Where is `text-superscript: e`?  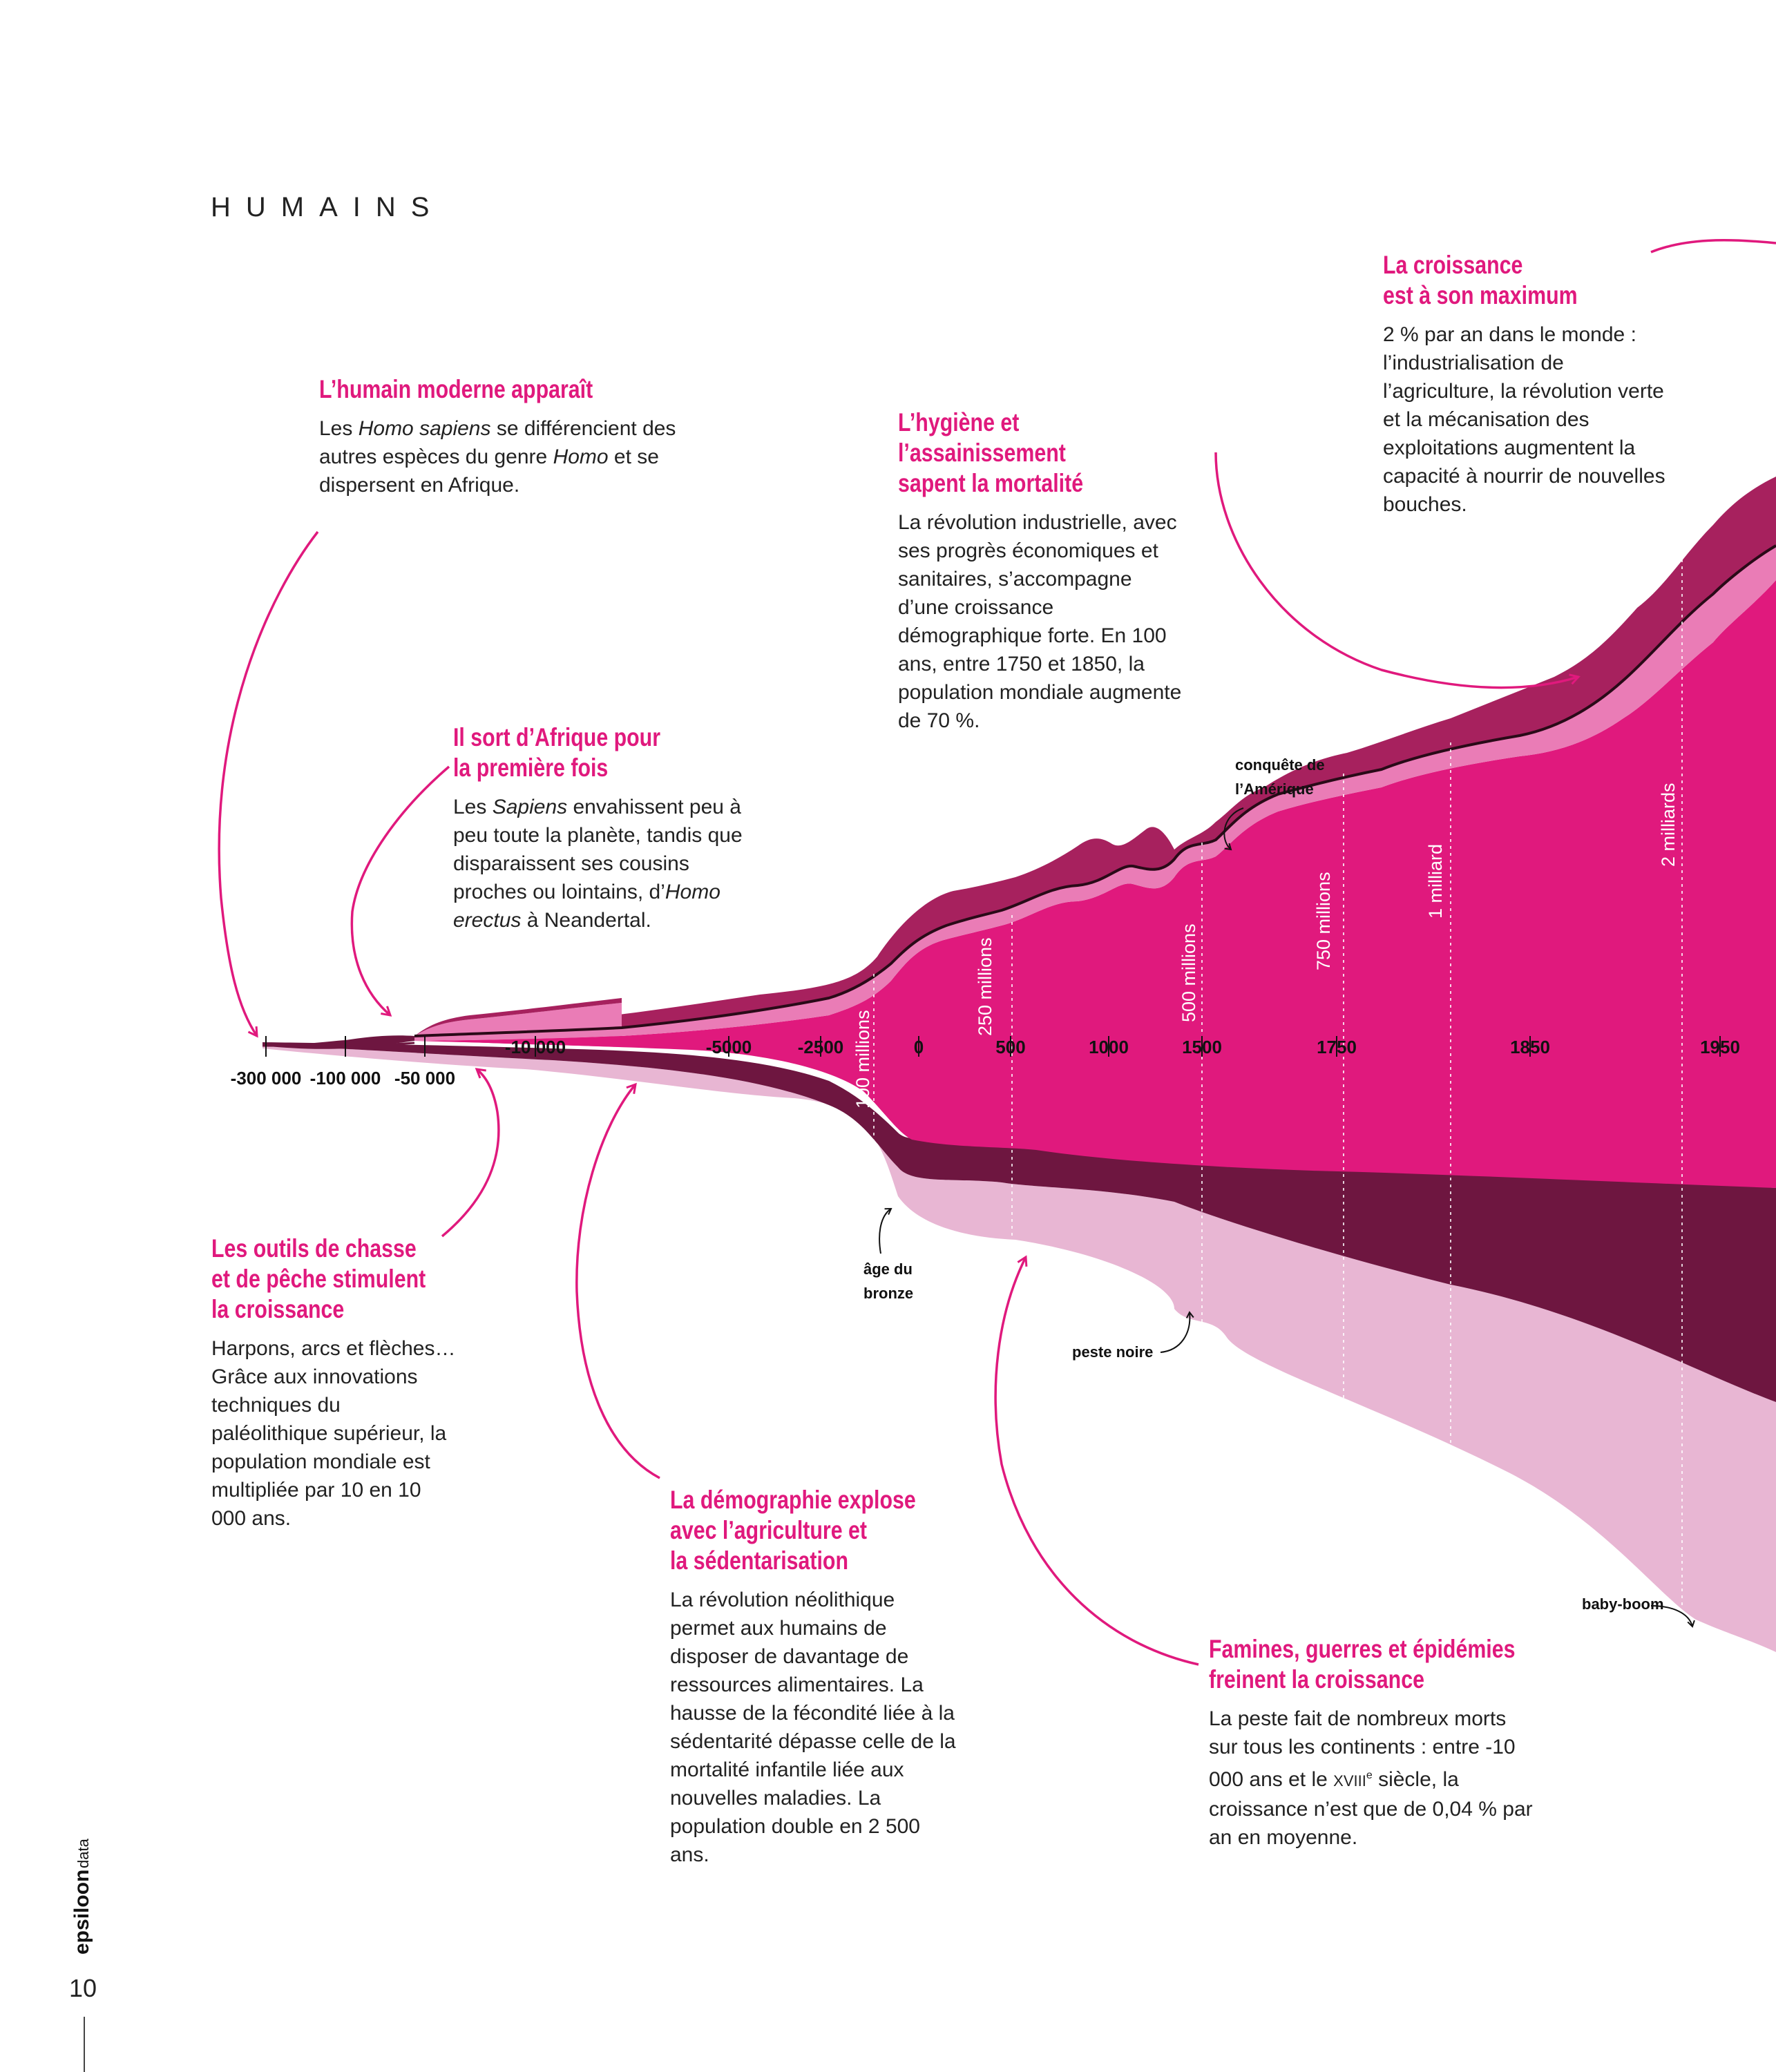
text-superscript: e is located at coordinates (1369, 1775).